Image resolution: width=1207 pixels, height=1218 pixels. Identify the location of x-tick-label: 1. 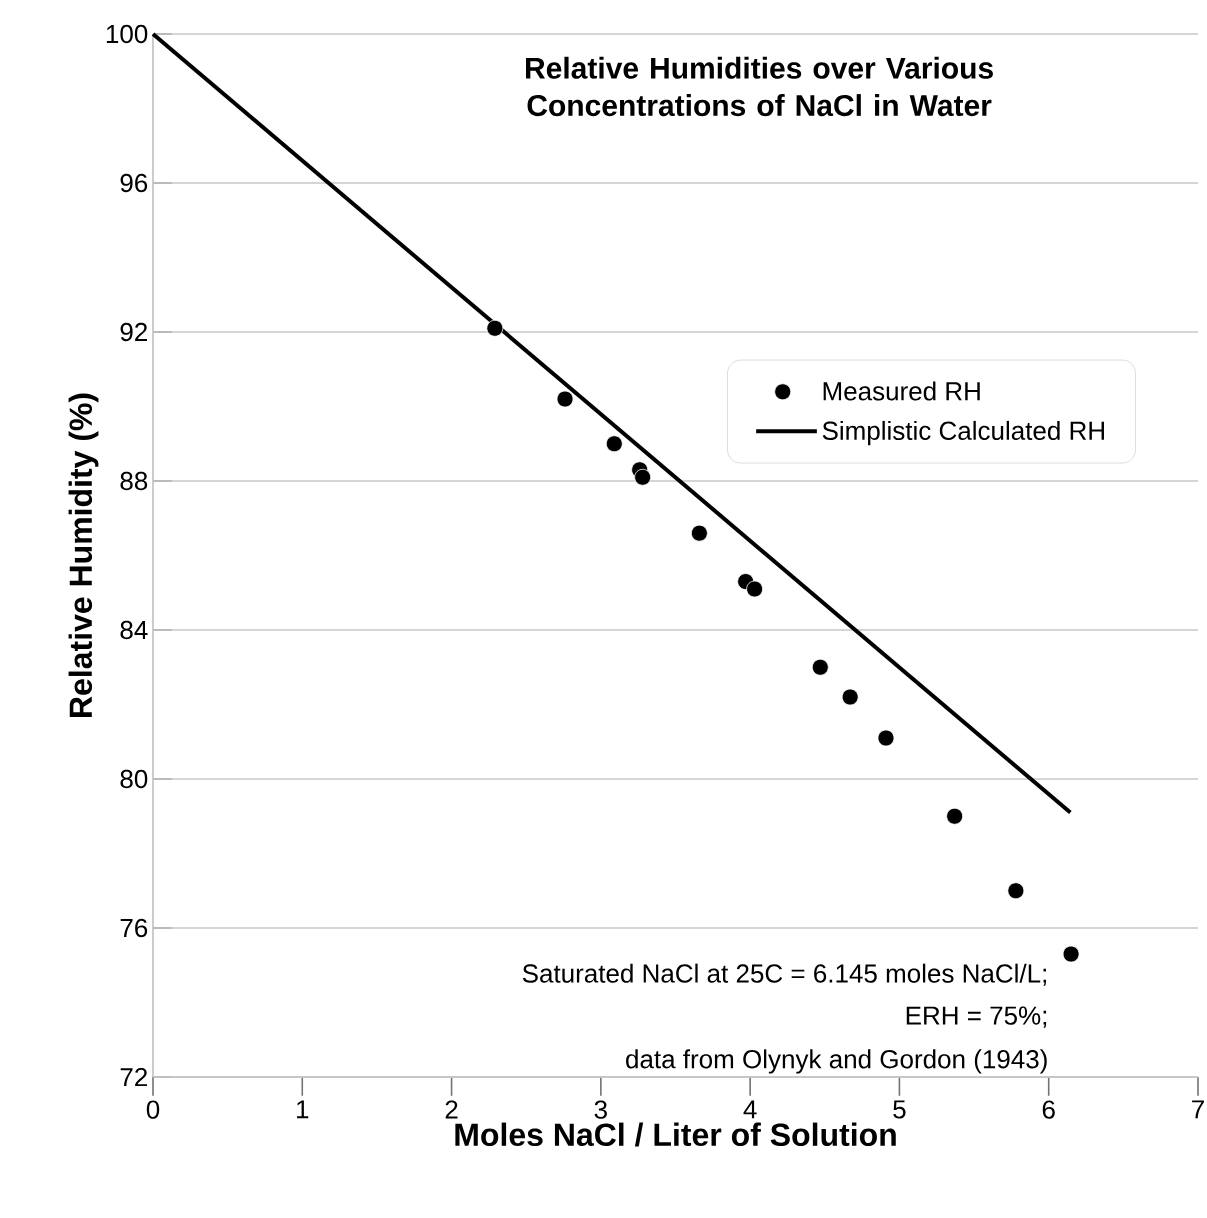
(303, 1109).